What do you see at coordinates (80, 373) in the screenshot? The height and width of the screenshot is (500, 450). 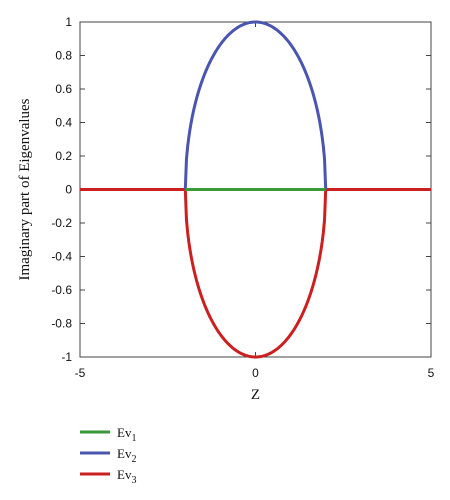 I see `x-tick-label: -5` at bounding box center [80, 373].